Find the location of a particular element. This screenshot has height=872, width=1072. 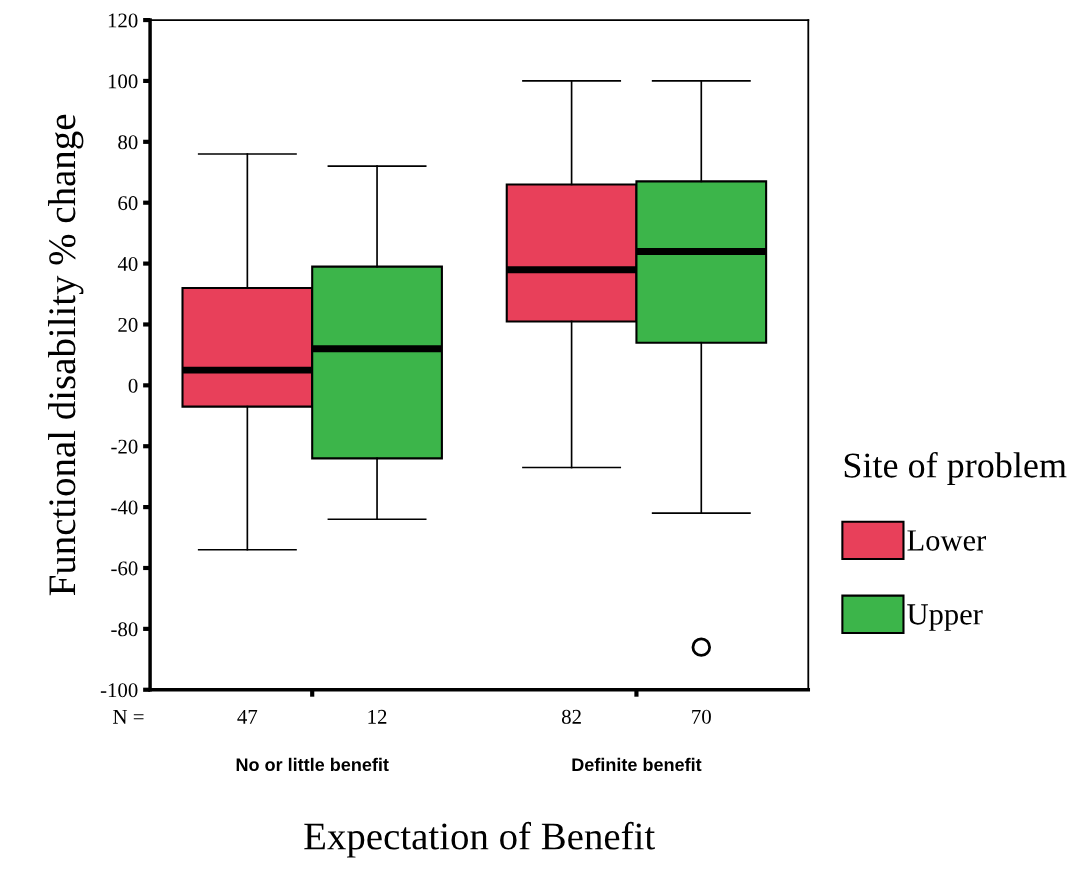

y-tick-label: 0 is located at coordinates (133, 385).